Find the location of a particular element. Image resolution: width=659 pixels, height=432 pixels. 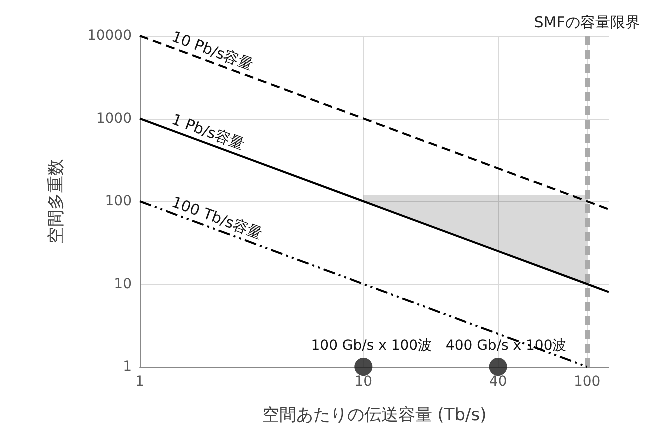

text: 1 Pb/s容量 is located at coordinates (208, 132).